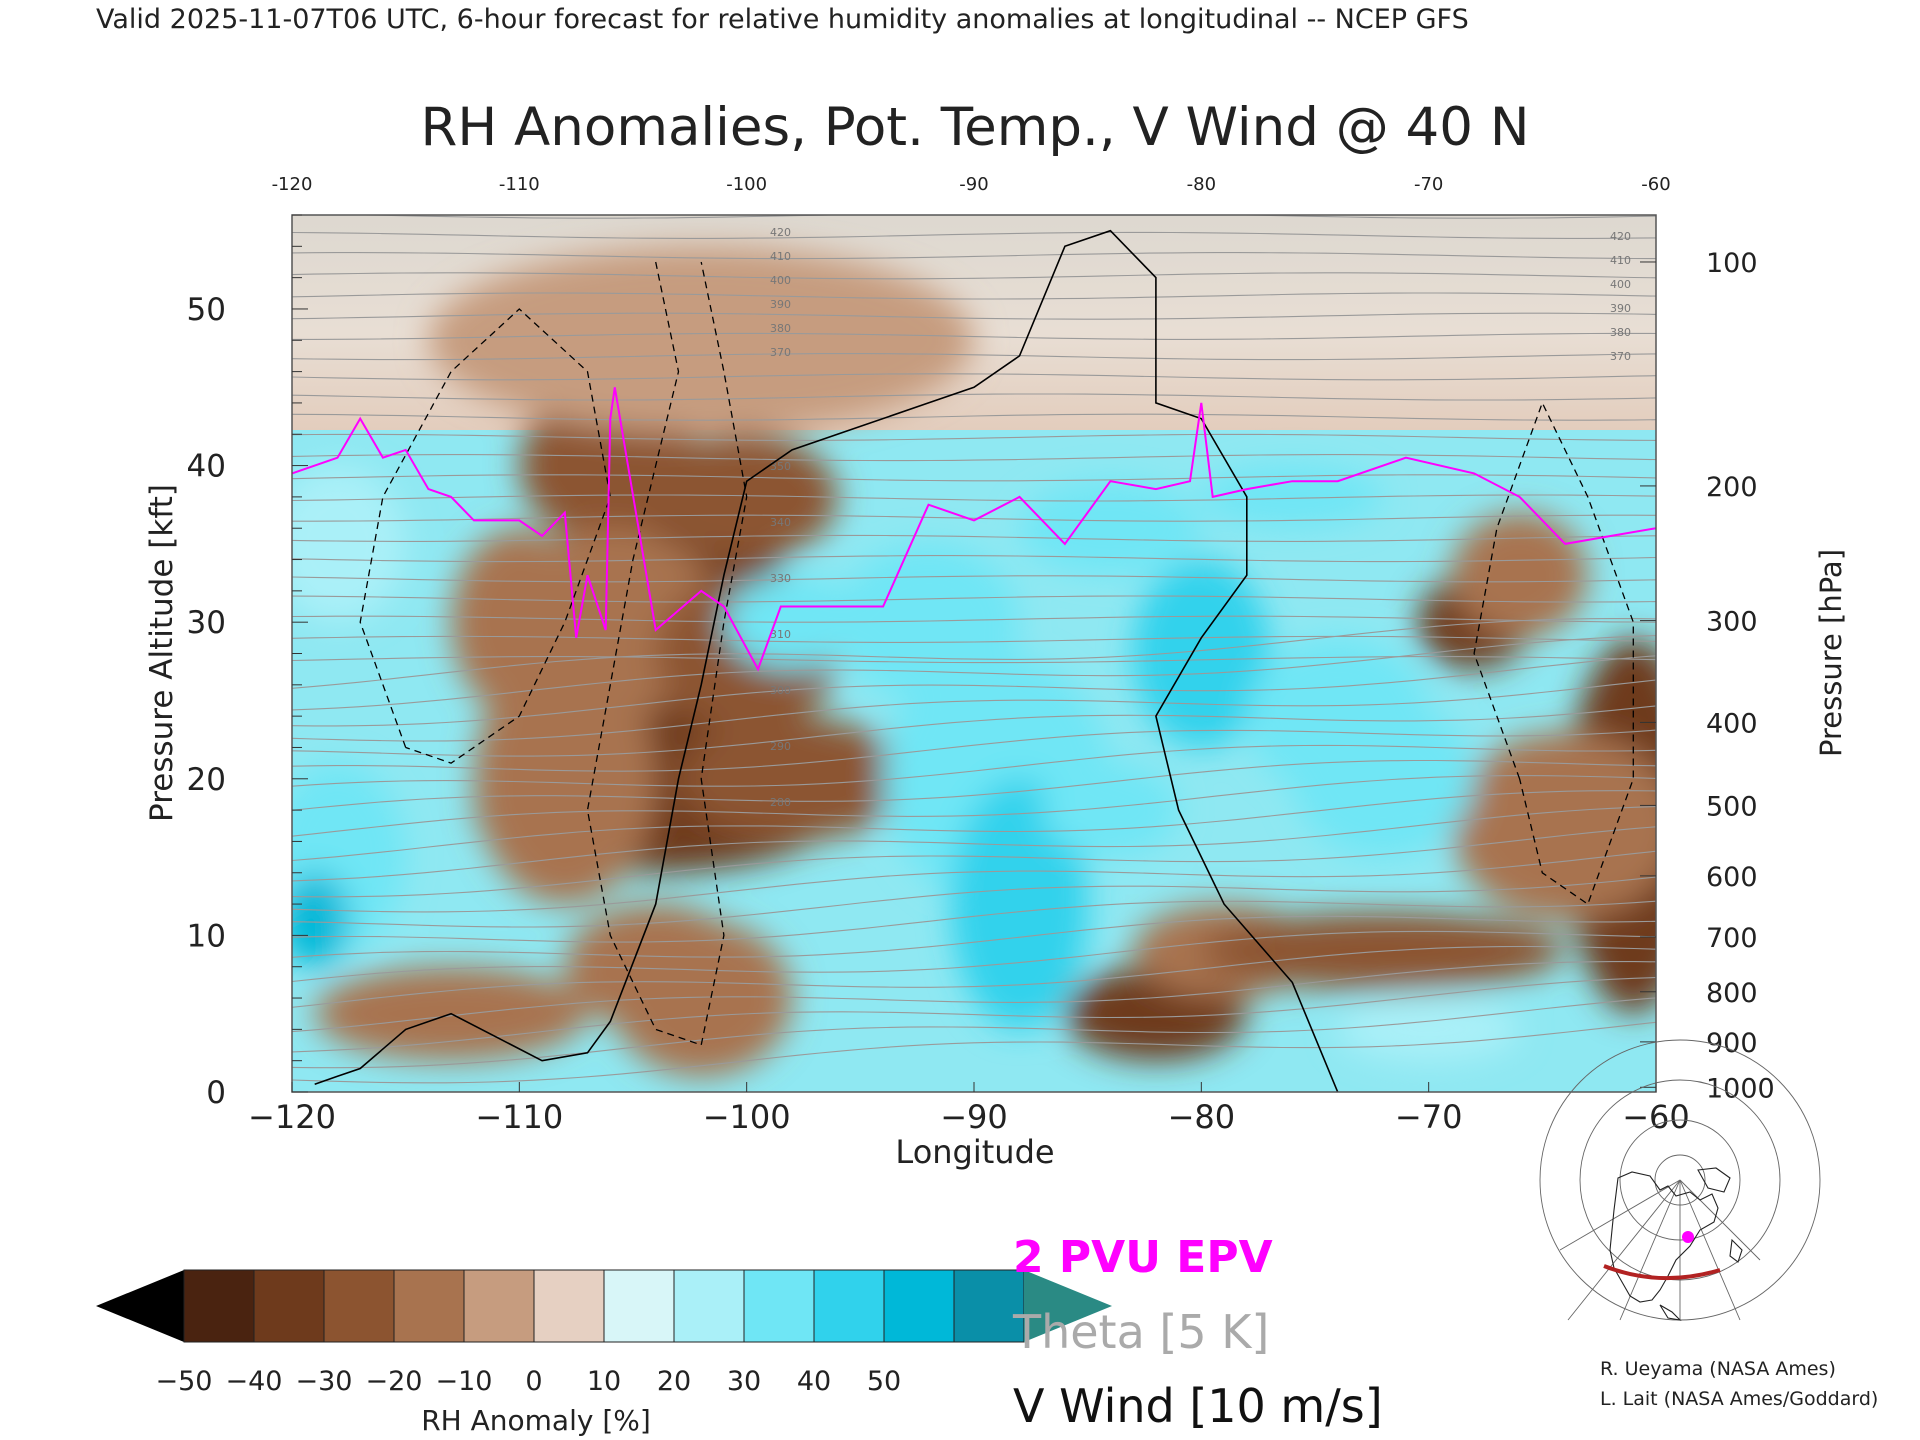 This screenshot has height=1440, width=1920. I want to click on chart-title: RH Anomalies, Pot. Temp., V Wind @ 40 N, so click(975, 127).